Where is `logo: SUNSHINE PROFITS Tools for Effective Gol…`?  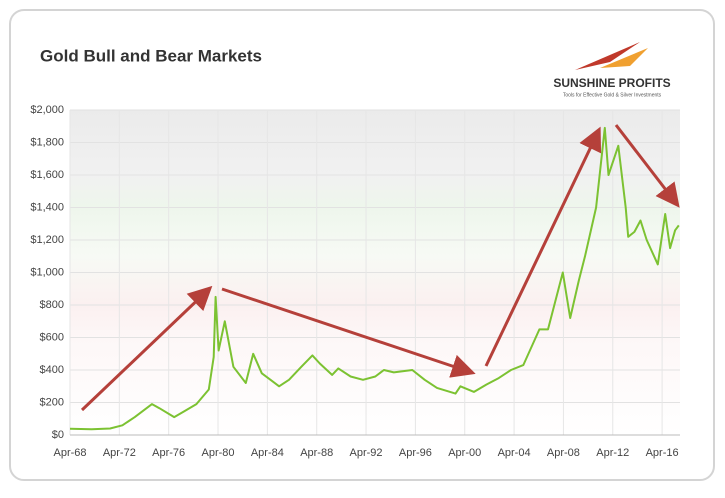 logo: SUNSHINE PROFITS Tools for Effective Gol… is located at coordinates (612, 70).